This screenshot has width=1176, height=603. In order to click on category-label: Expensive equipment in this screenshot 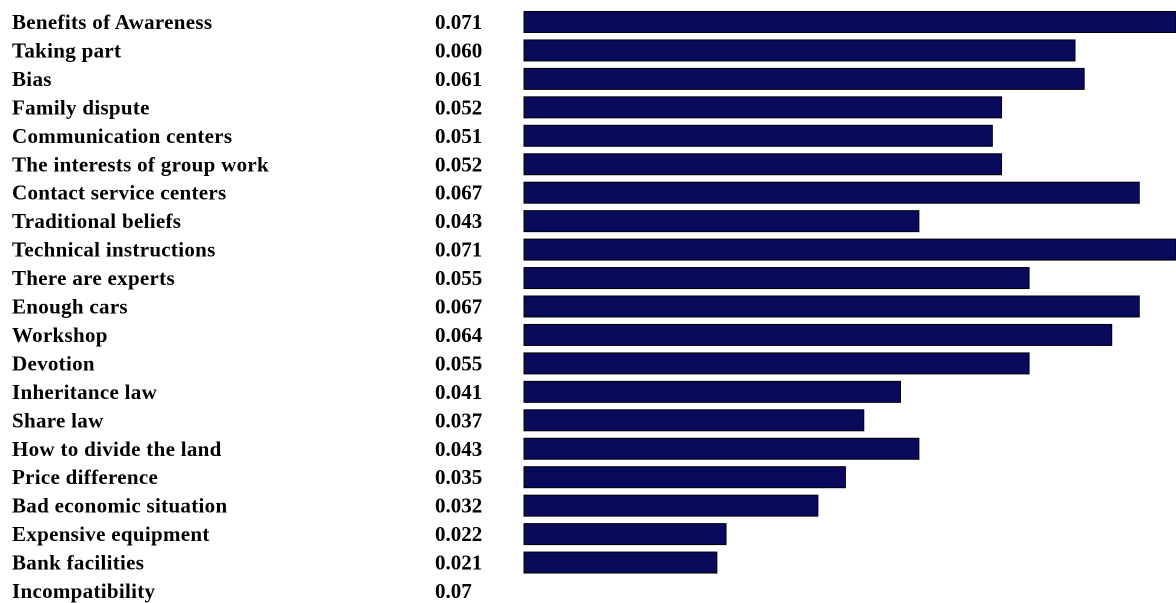, I will do `click(111, 534)`.